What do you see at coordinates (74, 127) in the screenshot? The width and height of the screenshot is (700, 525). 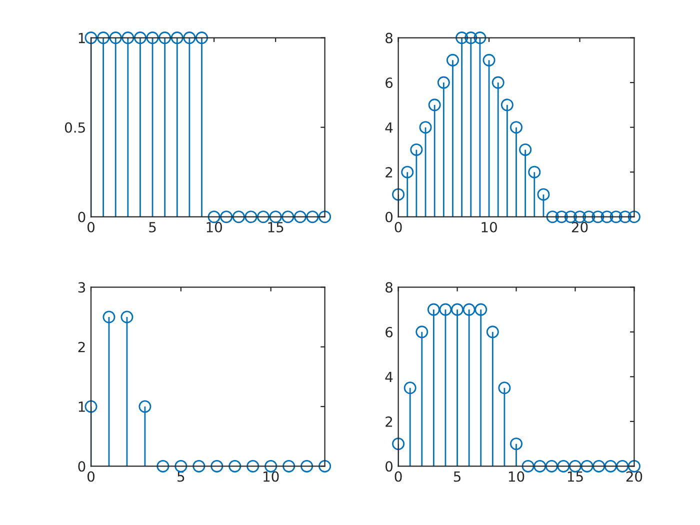 I see `y-tick-label: 0.5` at bounding box center [74, 127].